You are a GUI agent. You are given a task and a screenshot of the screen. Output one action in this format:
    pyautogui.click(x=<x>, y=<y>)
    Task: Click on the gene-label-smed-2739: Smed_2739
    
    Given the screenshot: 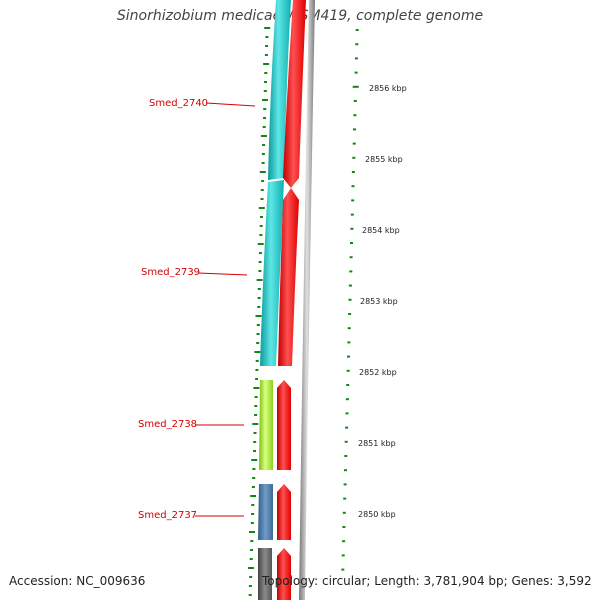 What is the action you would take?
    pyautogui.click(x=194, y=272)
    